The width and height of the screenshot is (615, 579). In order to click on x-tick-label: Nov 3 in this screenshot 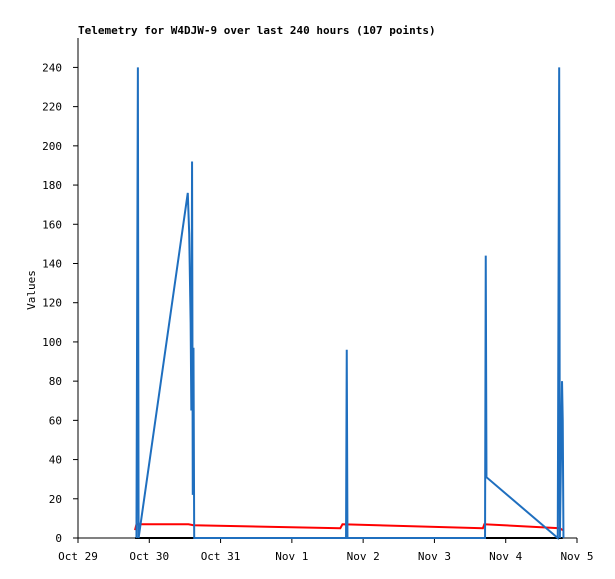, I will do `click(434, 556)`.